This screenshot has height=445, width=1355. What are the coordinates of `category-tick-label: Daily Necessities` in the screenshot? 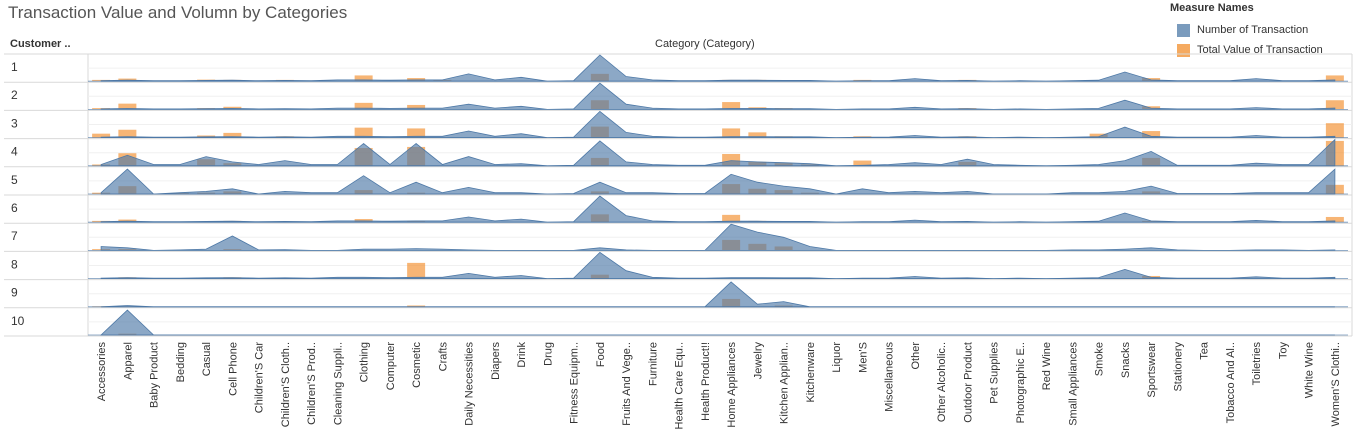 It's located at (470, 384).